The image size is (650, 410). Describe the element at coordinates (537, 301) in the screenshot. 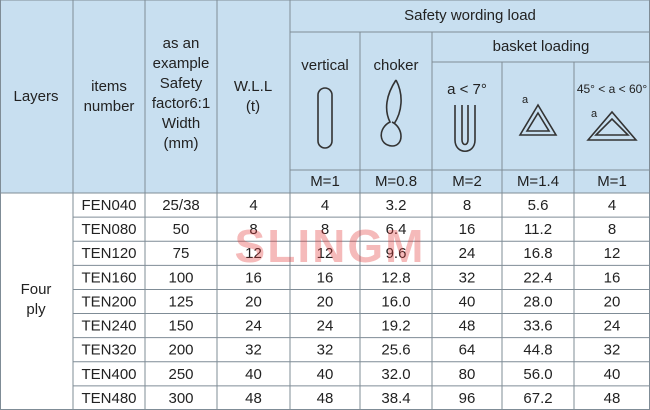

I see `cell: 28.0` at that location.